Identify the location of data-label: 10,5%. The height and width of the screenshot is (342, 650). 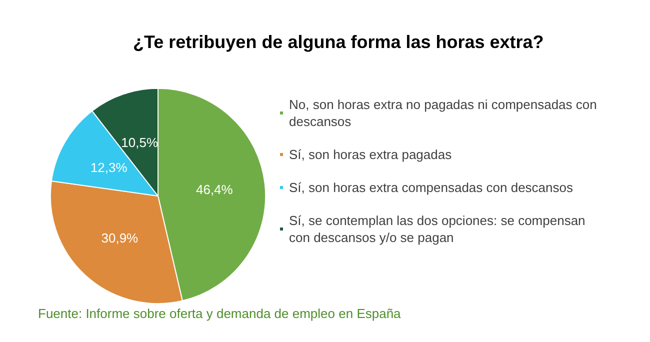
(139, 142).